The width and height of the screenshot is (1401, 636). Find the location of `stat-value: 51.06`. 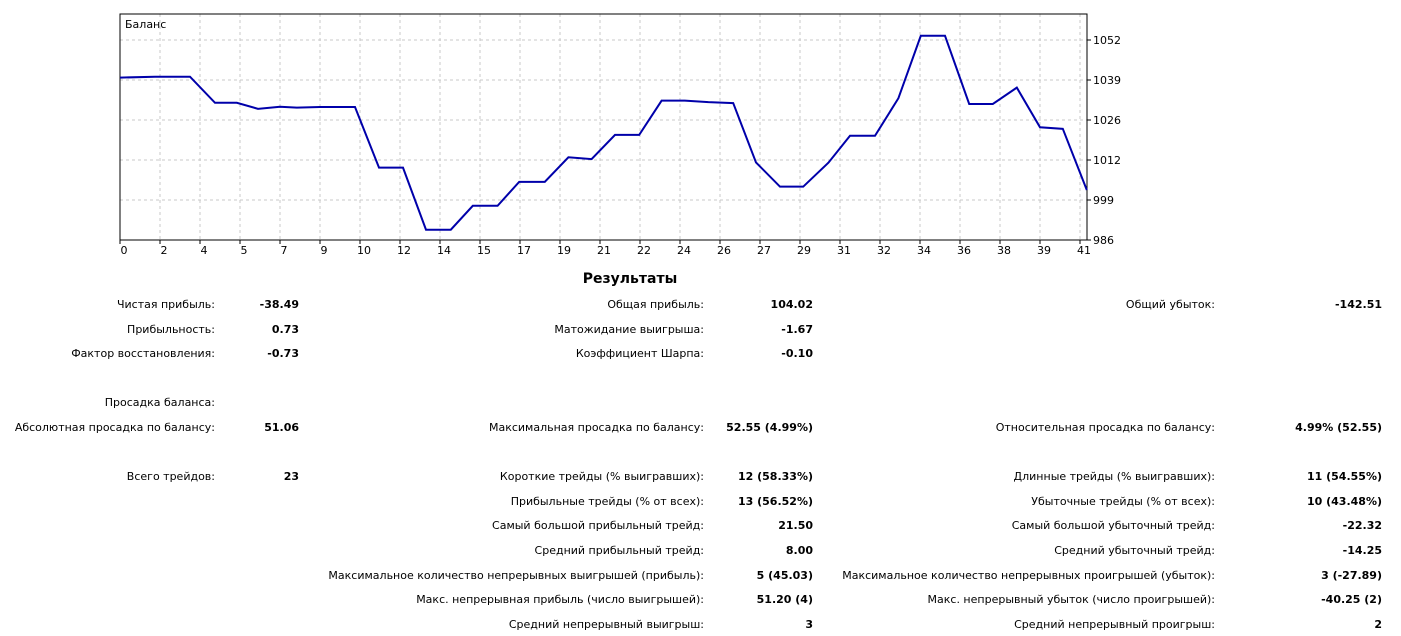

stat-value: 51.06 is located at coordinates (281, 427).